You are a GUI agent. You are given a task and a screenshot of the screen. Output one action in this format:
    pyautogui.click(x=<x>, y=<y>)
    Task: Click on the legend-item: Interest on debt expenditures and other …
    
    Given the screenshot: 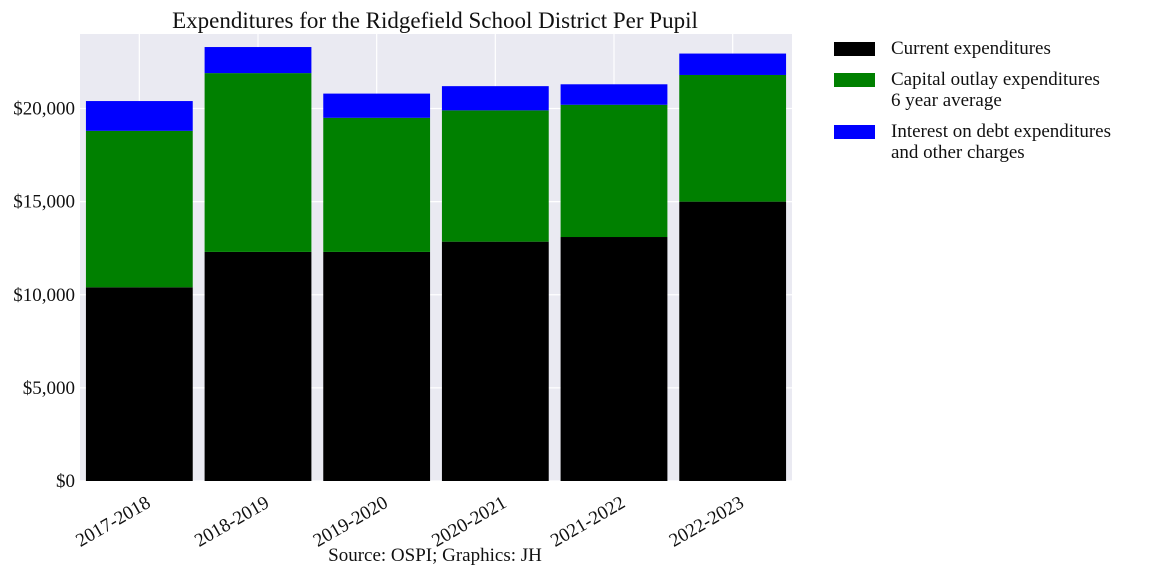 What is the action you would take?
    pyautogui.click(x=989, y=142)
    